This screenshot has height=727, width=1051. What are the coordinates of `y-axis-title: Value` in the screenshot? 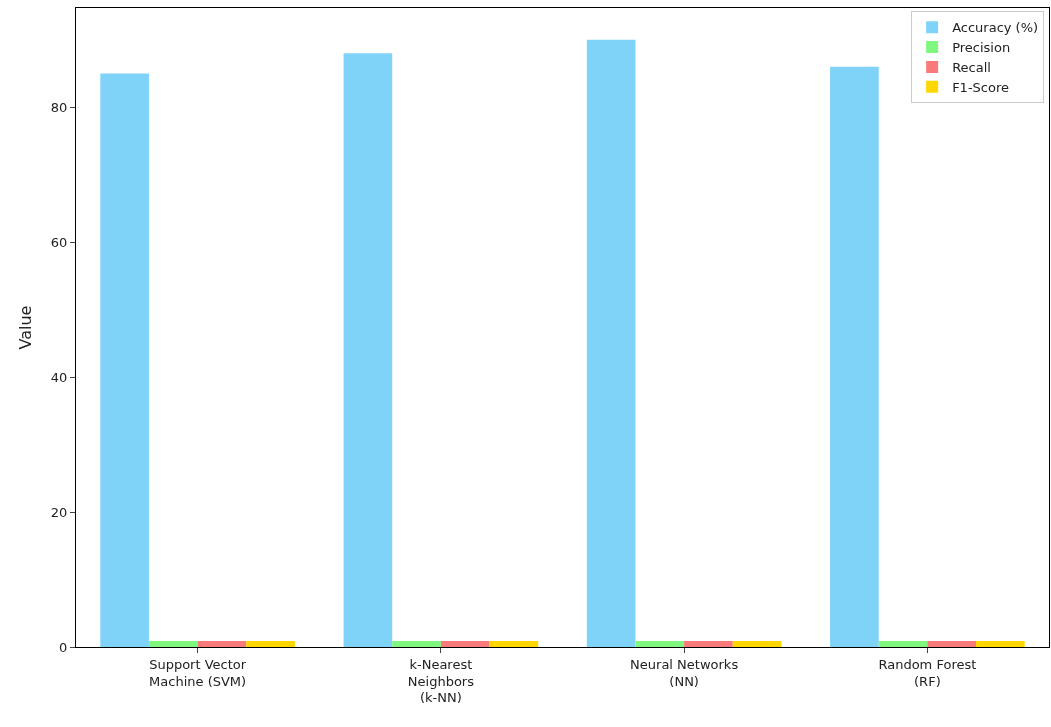 It's located at (25, 327).